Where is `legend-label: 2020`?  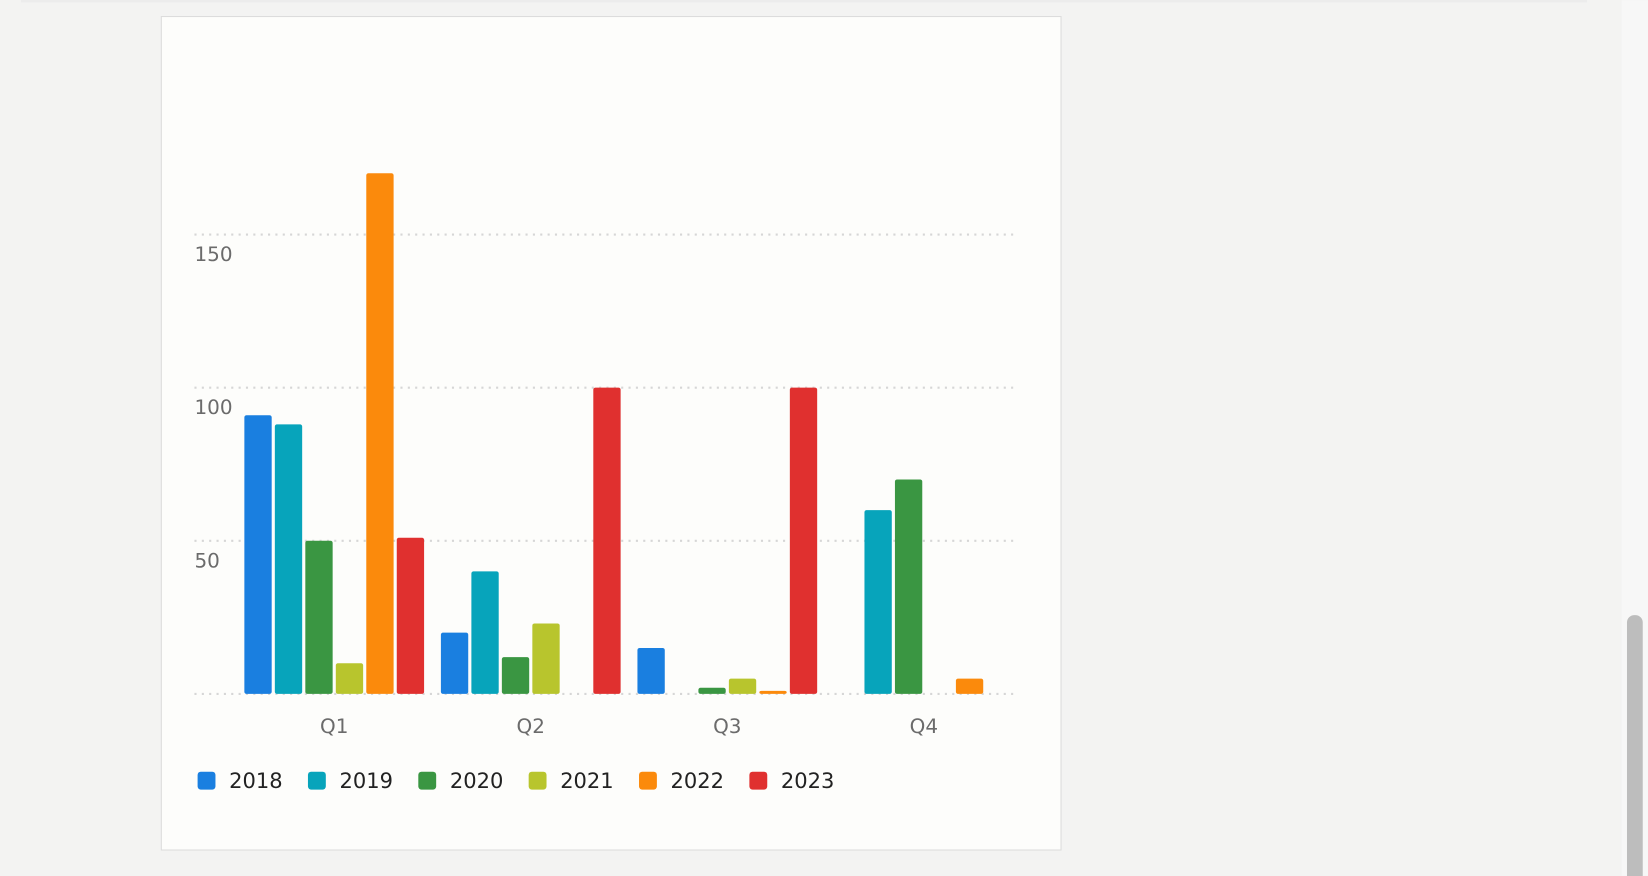 legend-label: 2020 is located at coordinates (476, 780).